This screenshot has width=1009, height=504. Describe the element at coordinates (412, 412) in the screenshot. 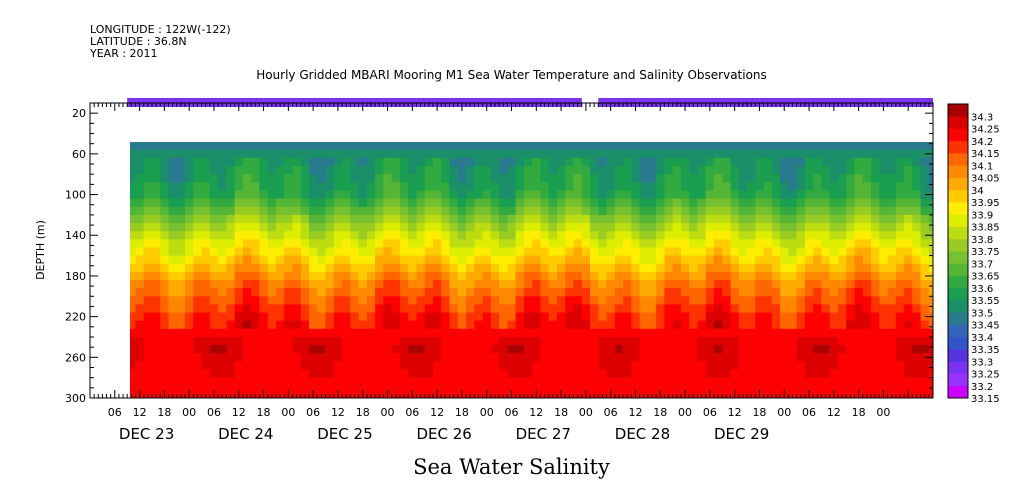

I see `x-hour-tick-label: 06` at that location.